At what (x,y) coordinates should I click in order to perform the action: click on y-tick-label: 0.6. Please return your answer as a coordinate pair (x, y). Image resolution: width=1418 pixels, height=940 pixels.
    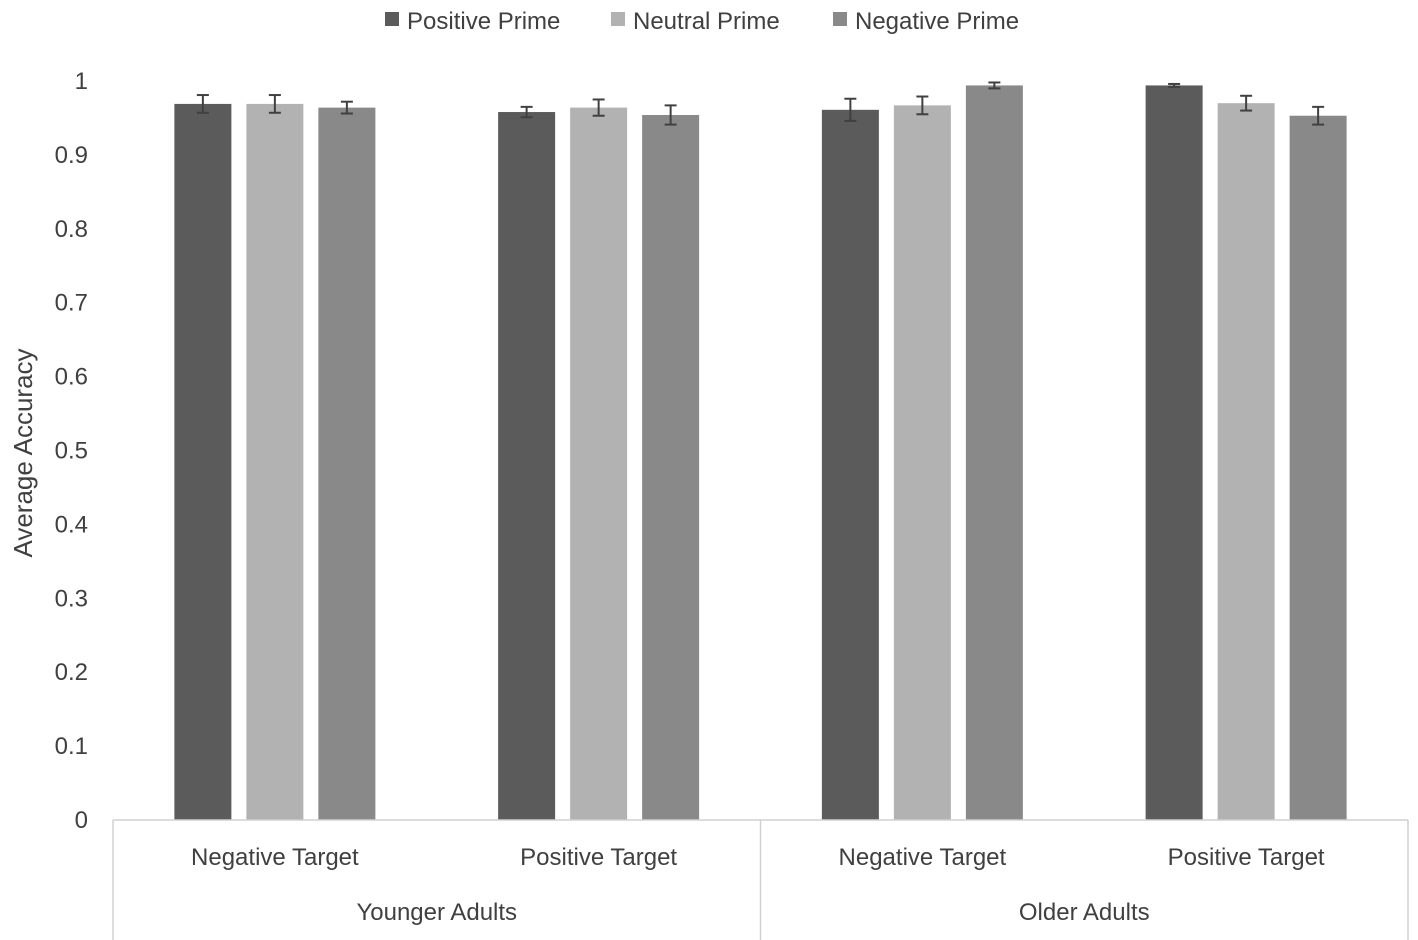
    Looking at the image, I should click on (71, 377).